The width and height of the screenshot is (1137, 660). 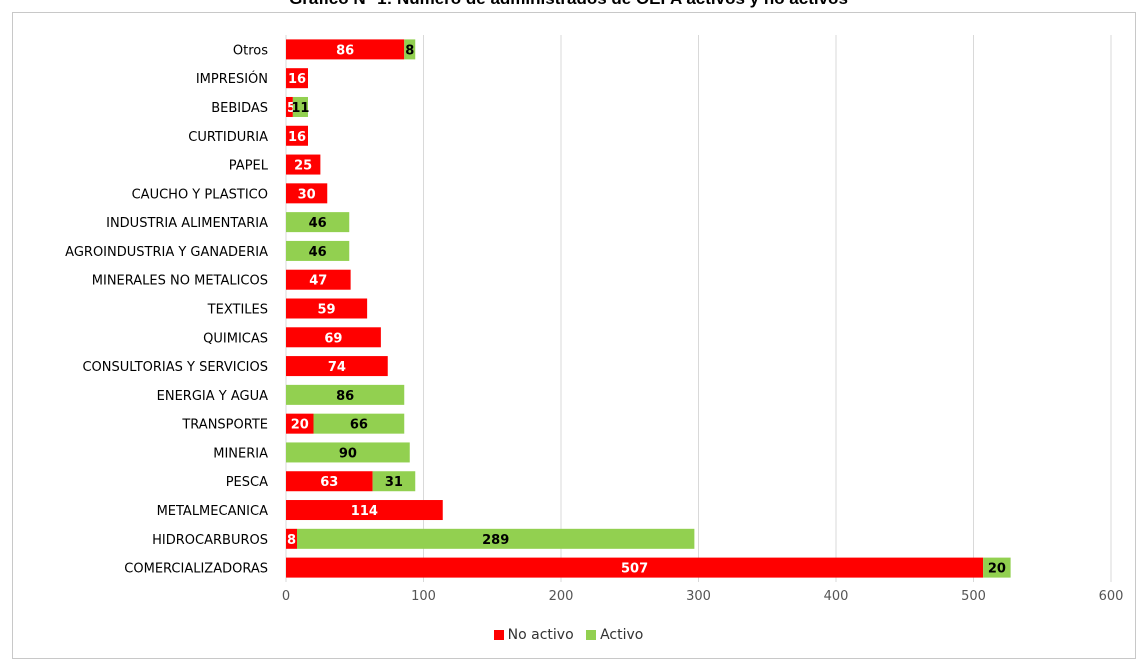 What do you see at coordinates (540, 635) in the screenshot?
I see `legend-label-no-activo: No activo` at bounding box center [540, 635].